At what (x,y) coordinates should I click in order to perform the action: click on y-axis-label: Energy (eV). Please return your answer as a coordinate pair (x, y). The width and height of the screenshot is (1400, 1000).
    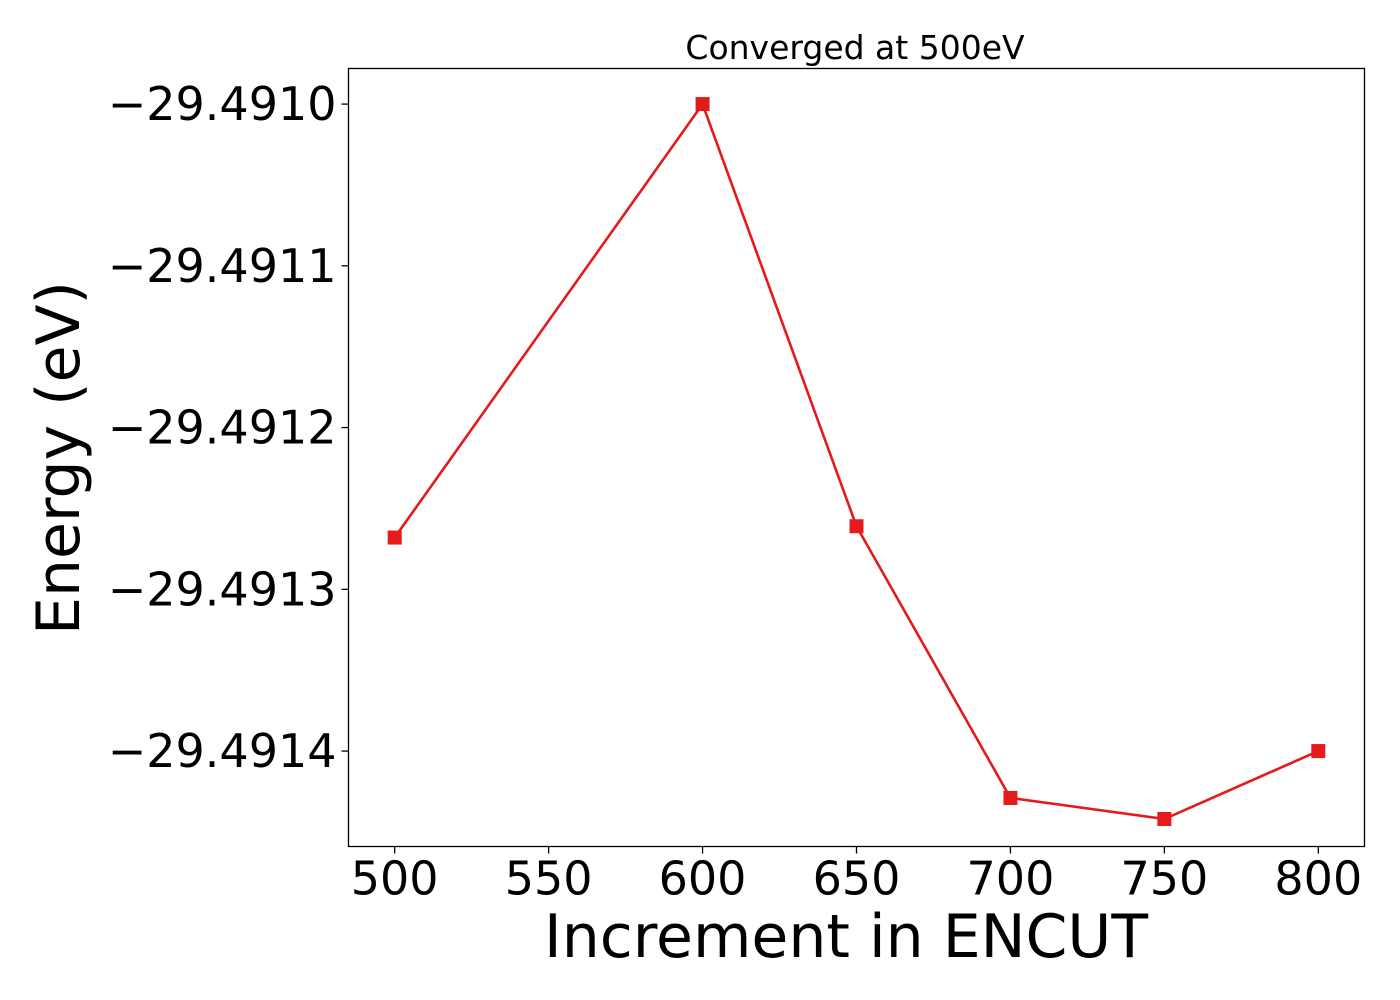
    Looking at the image, I should click on (59, 458).